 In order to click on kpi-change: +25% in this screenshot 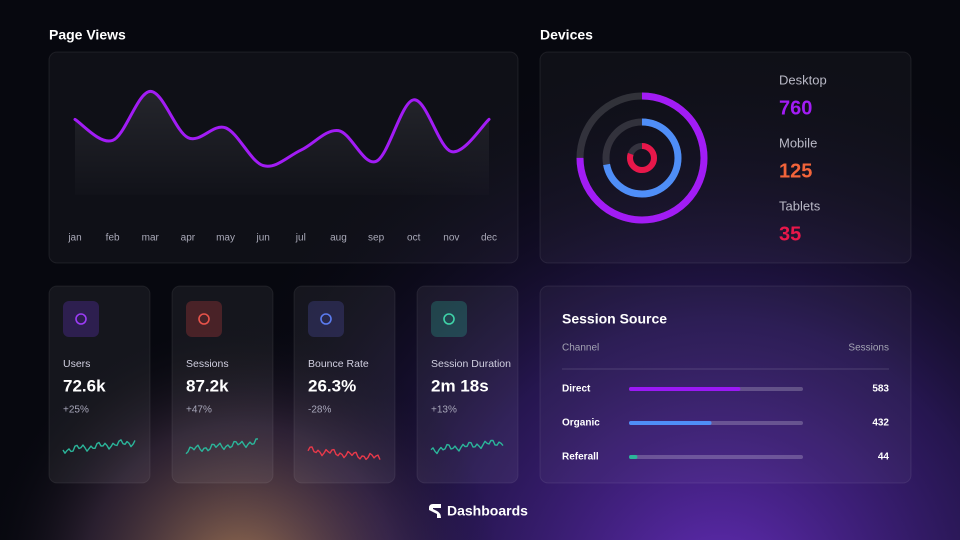, I will do `click(76, 410)`.